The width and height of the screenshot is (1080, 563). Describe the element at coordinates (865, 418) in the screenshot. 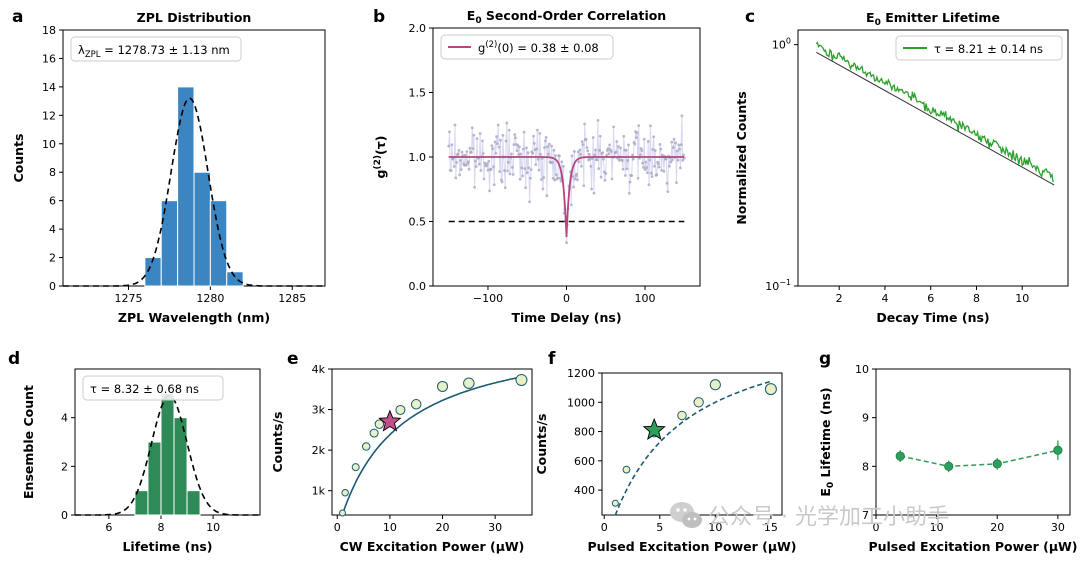

I see `y-tick-label: 9` at that location.